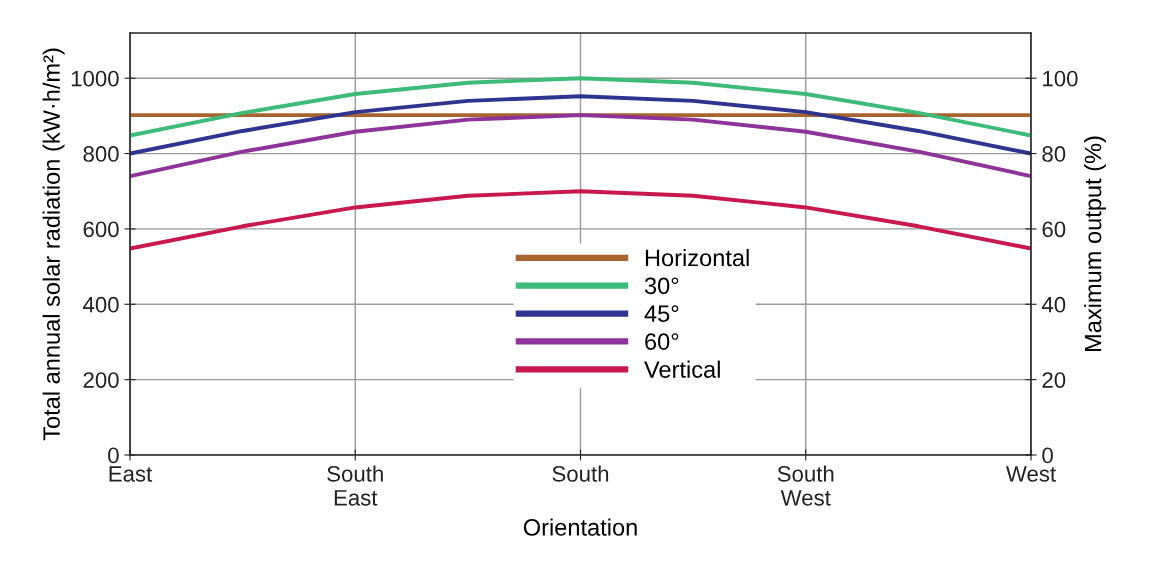 The width and height of the screenshot is (1152, 564). I want to click on y-axis-title: Total annual solar radiation (kW·h/m²), so click(53, 244).